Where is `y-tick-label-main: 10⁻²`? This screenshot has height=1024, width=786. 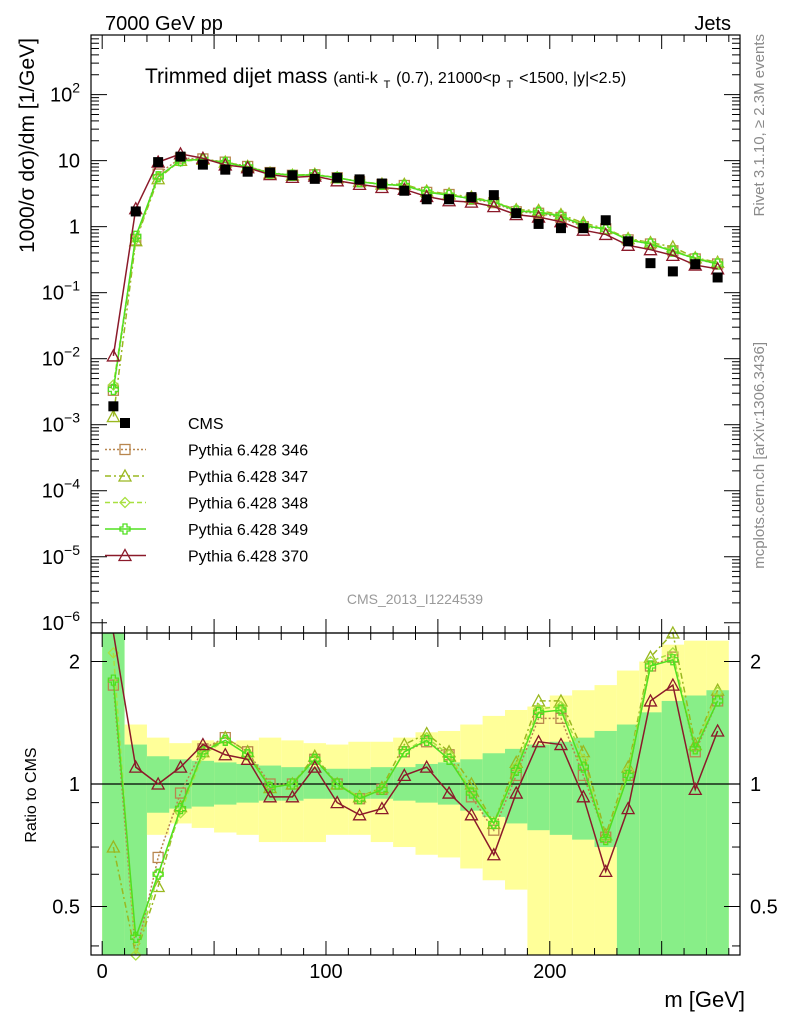
y-tick-label-main: 10⁻² is located at coordinates (61, 357).